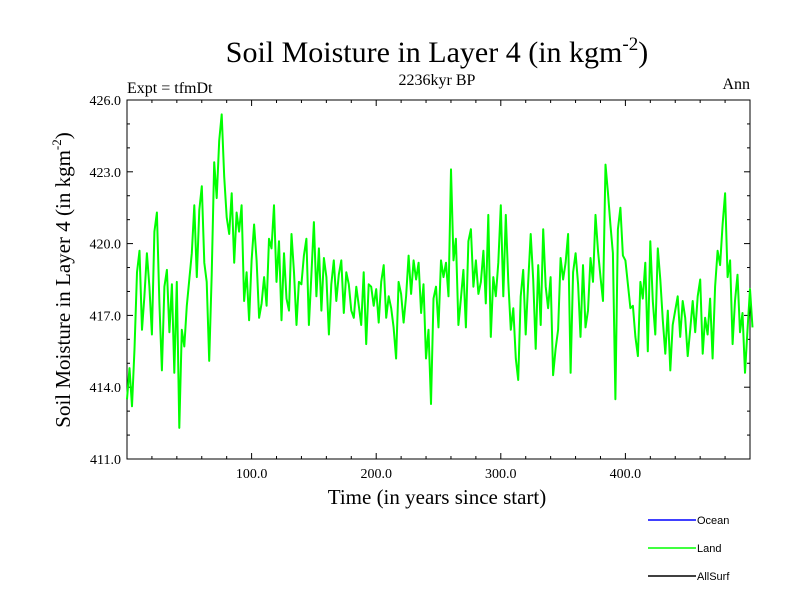  I want to click on x-axis-label: Time (in years since start), so click(437, 497).